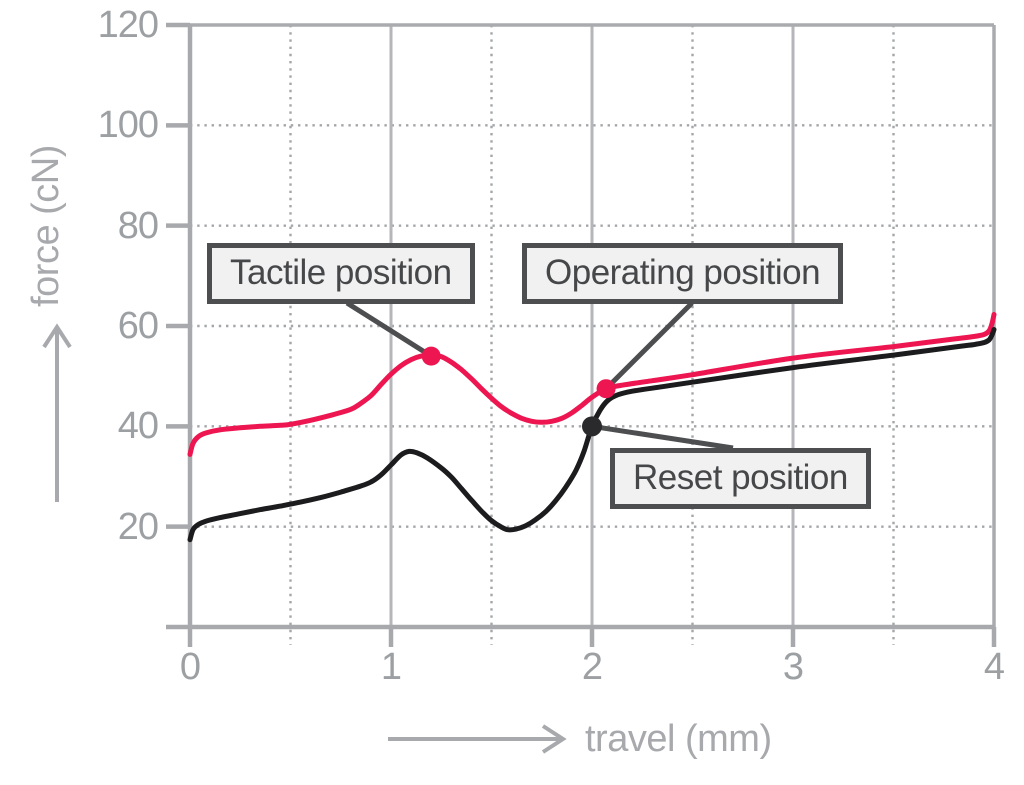 The height and width of the screenshot is (785, 1024). I want to click on x-tick-label: 4, so click(994, 667).